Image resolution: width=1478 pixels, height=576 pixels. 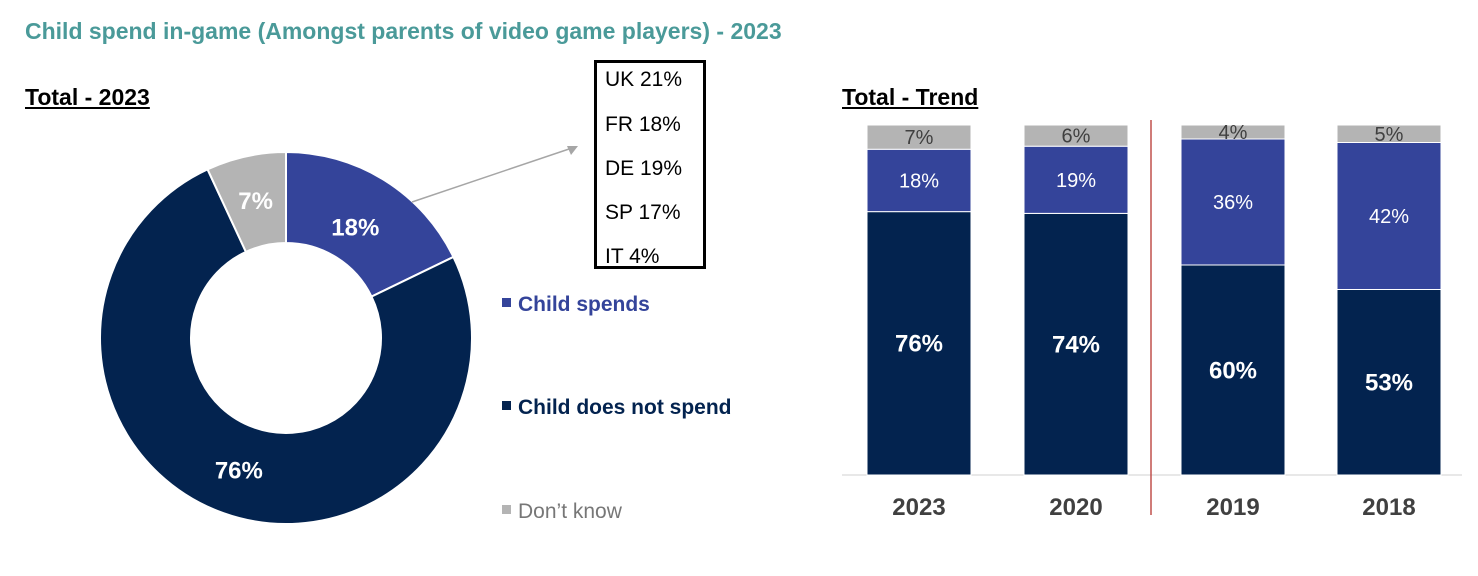 I want to click on bar-2019-don-t-know, so click(x=1233, y=132).